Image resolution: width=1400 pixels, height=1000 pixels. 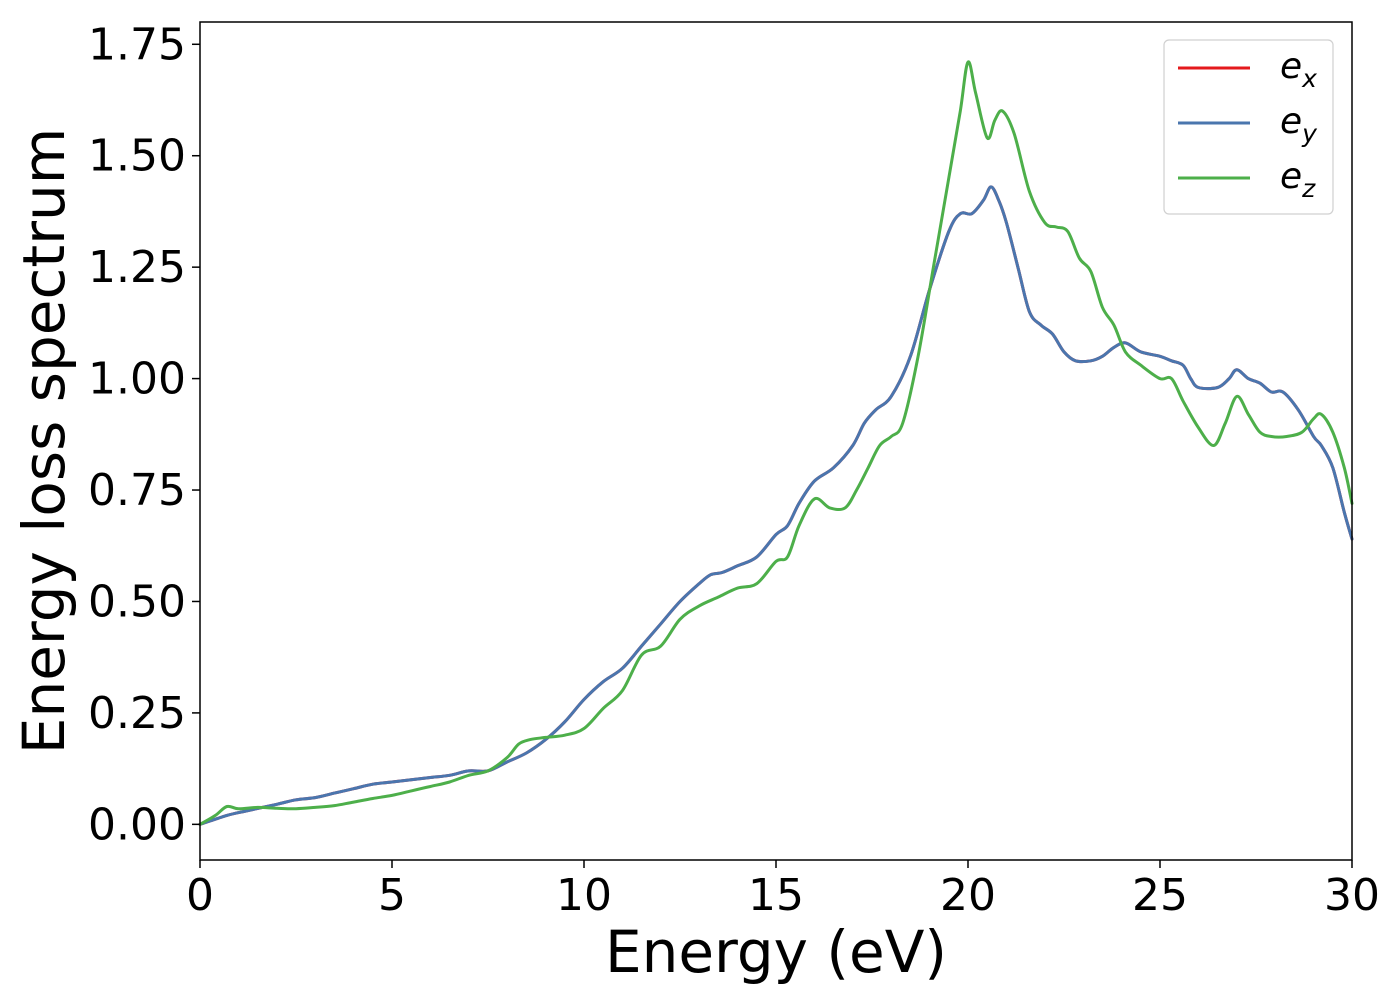 What do you see at coordinates (1160, 895) in the screenshot?
I see `x-tick-label: 25` at bounding box center [1160, 895].